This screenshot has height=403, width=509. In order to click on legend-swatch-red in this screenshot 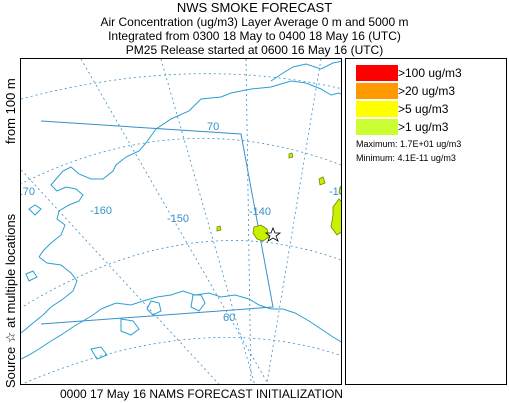, I will do `click(377, 73)`.